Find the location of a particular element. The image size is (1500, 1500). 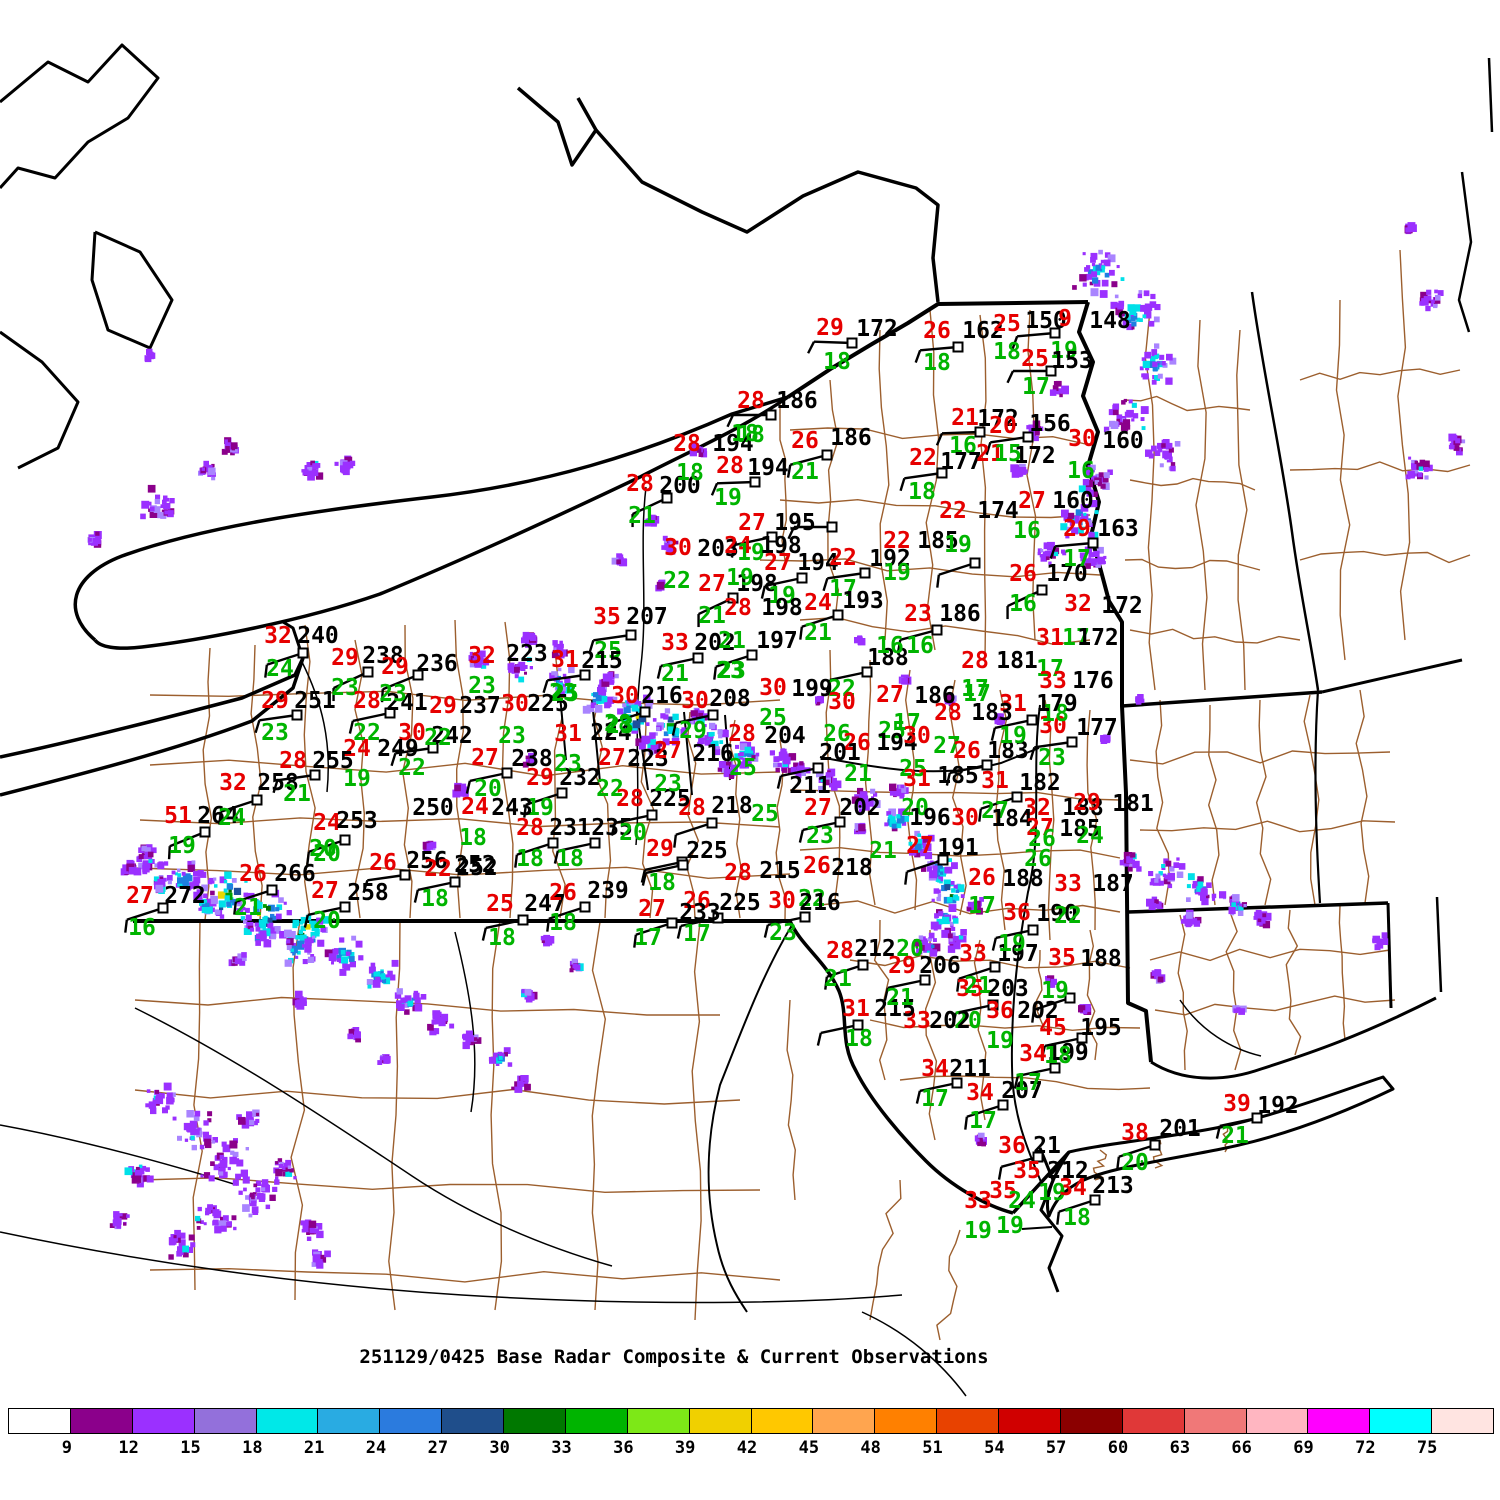

station-dewpoint: 21 is located at coordinates (805, 472).